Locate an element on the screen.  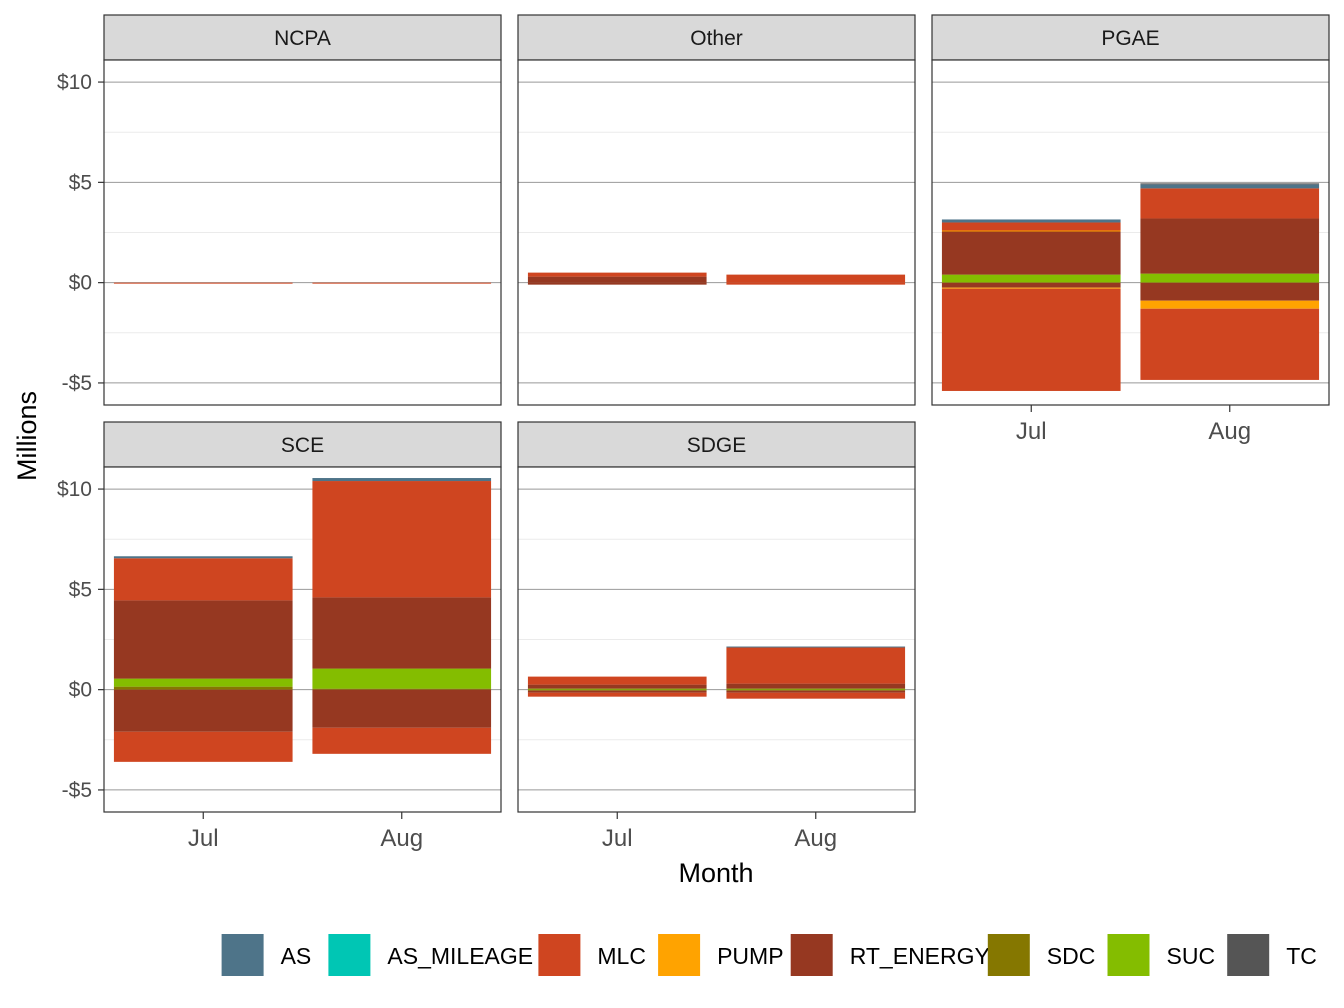
legend-label: TC is located at coordinates (1301, 956).